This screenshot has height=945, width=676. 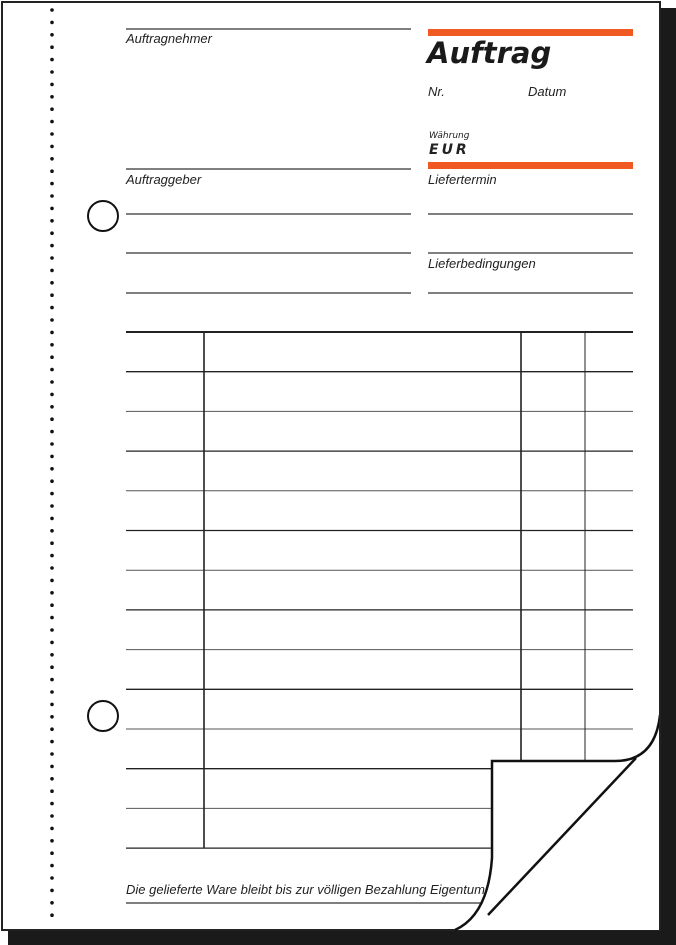 I want to click on page-shadow-bottom, so click(x=342, y=937).